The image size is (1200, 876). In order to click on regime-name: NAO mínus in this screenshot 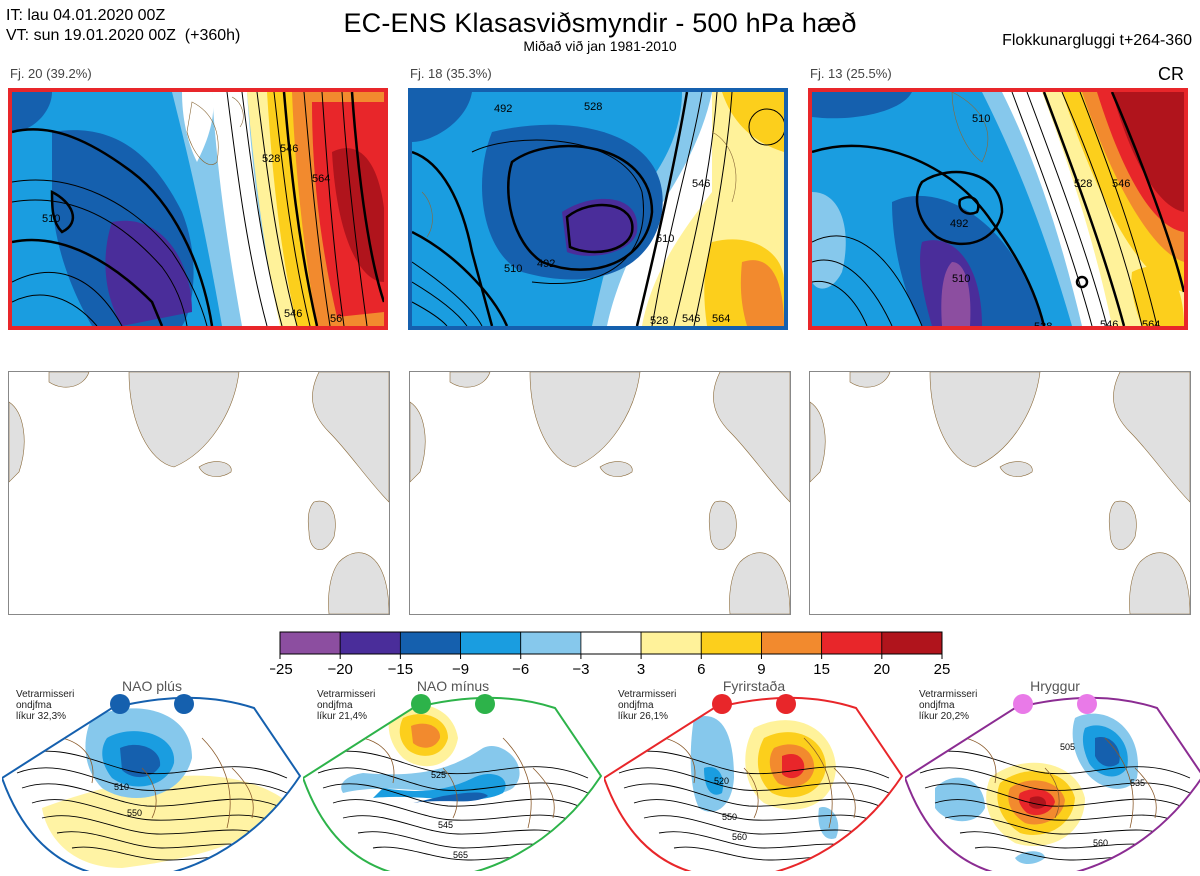, I will do `click(453, 686)`.